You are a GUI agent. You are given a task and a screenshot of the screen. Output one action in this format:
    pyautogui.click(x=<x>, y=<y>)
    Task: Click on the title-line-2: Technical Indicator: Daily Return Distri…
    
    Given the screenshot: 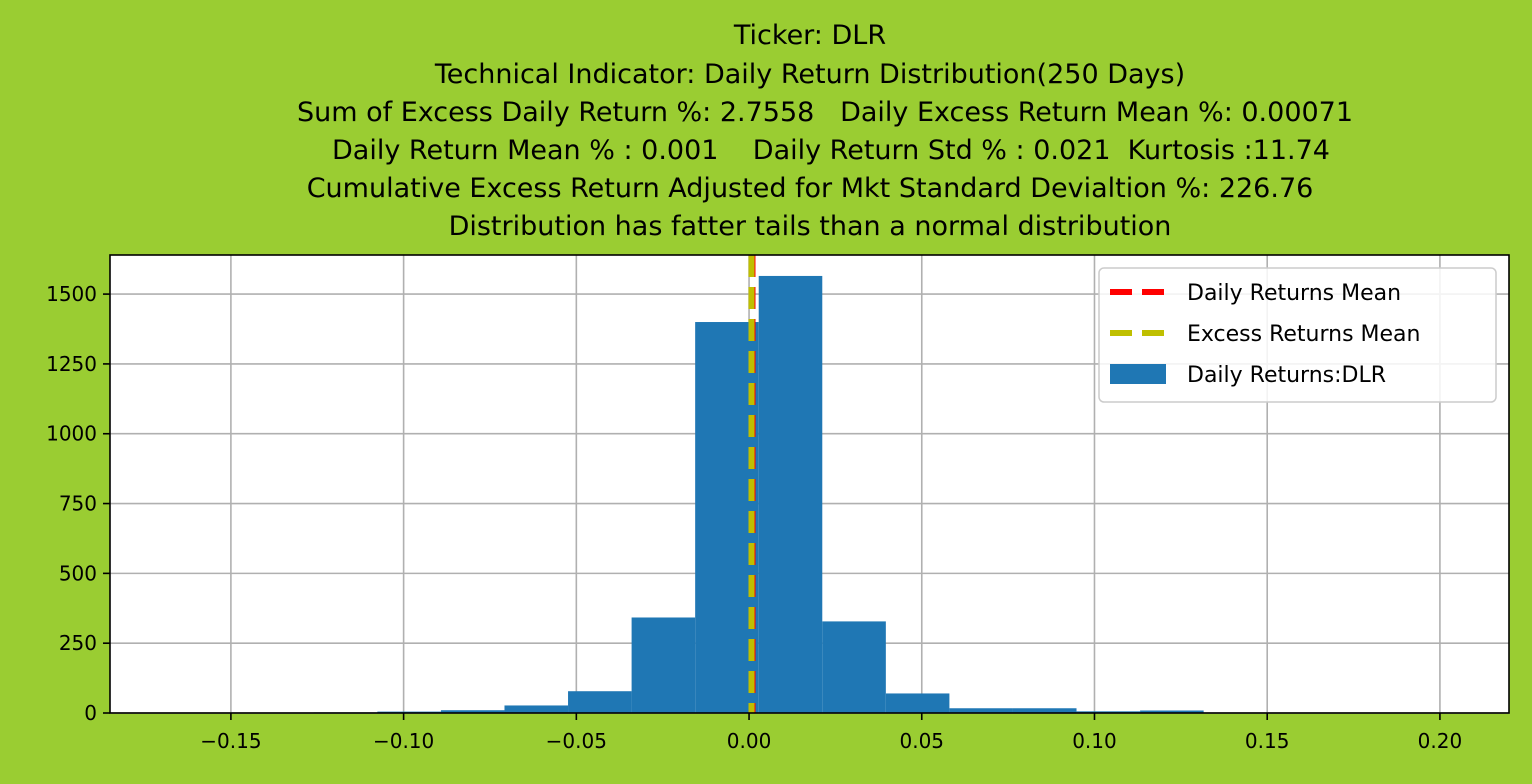 What is the action you would take?
    pyautogui.click(x=809, y=74)
    